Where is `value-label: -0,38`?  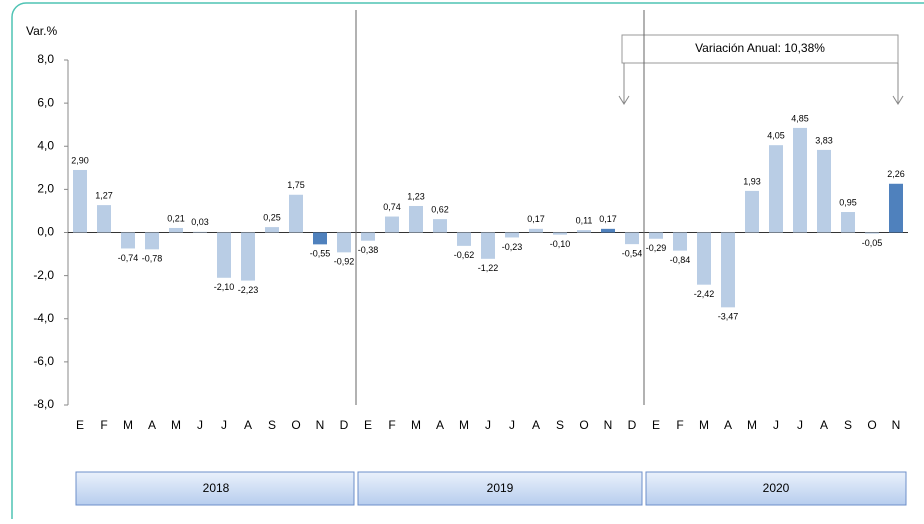
value-label: -0,38 is located at coordinates (368, 250).